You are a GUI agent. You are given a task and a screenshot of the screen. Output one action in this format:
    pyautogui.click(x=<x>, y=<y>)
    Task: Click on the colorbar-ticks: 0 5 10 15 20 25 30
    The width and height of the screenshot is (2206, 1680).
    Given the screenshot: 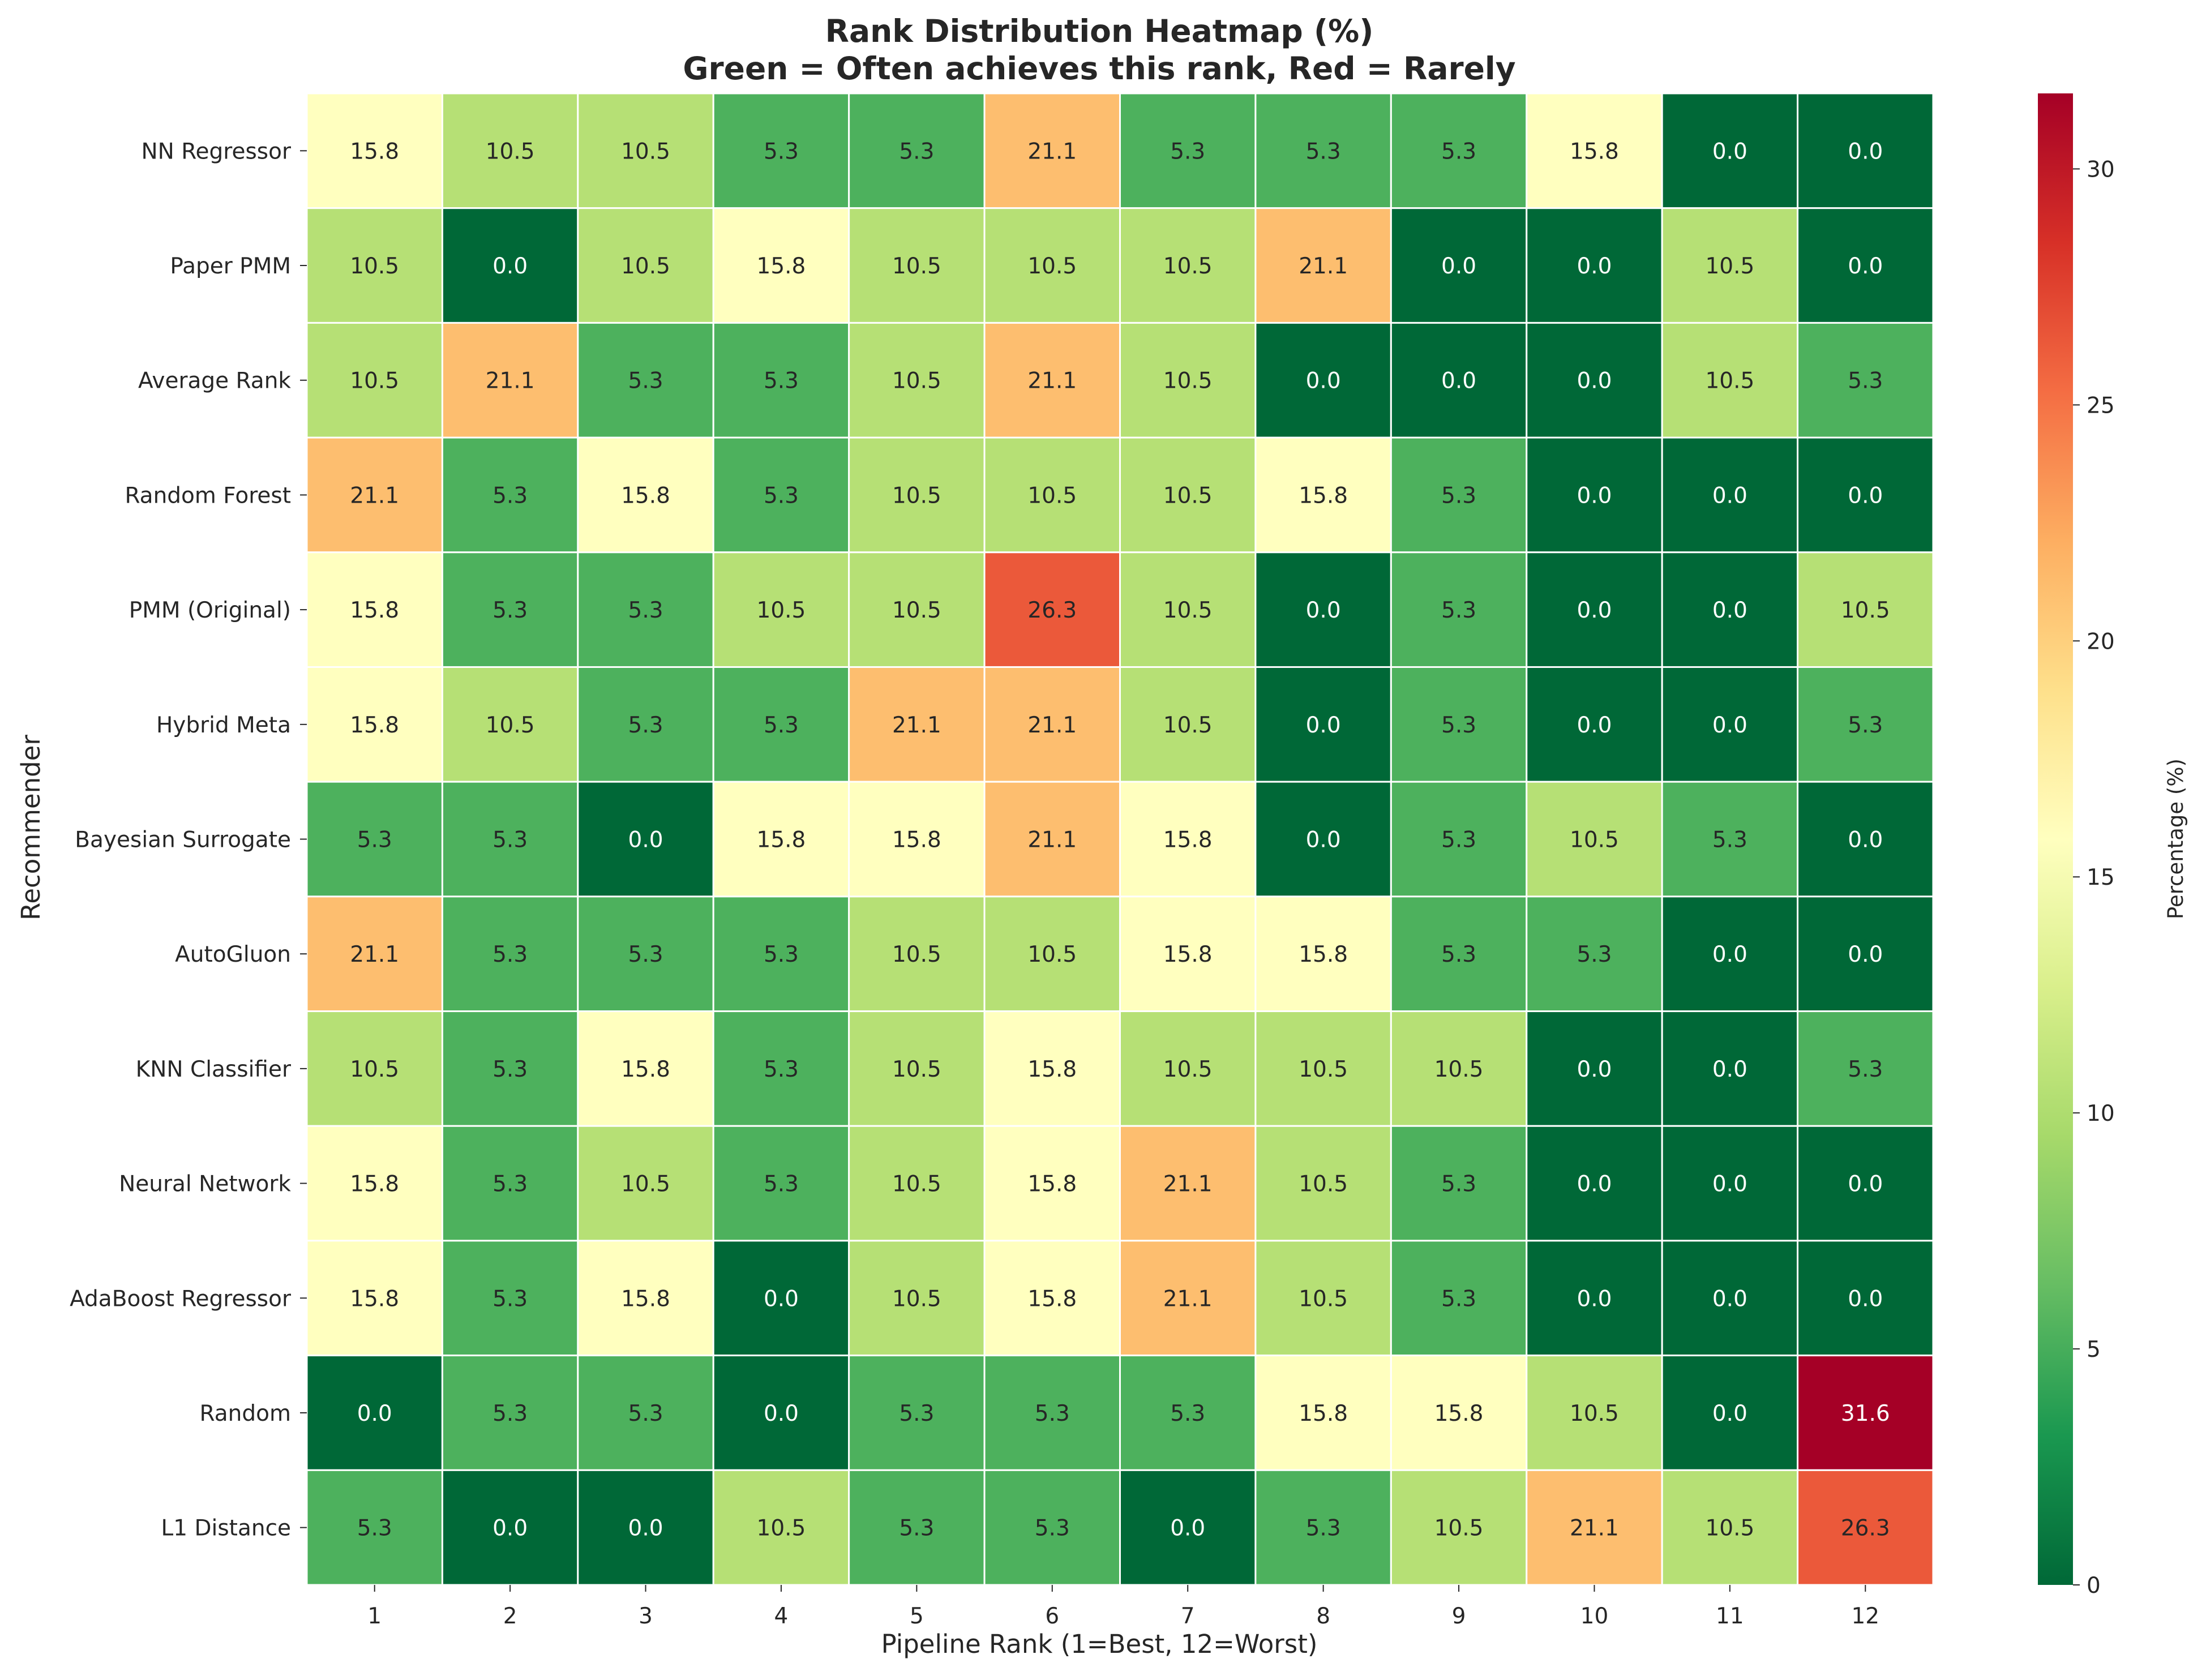 What is the action you would take?
    pyautogui.click(x=2094, y=877)
    